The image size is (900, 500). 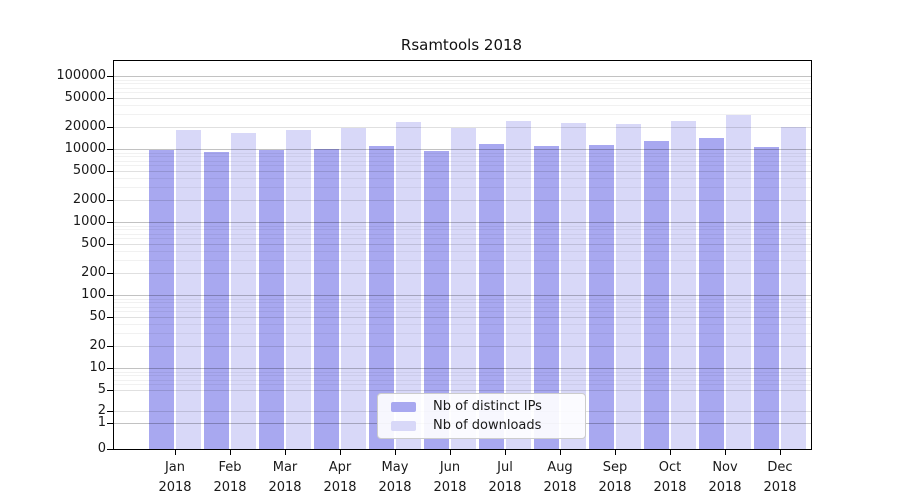 I want to click on y-tick-label: 50000, so click(x=85, y=98).